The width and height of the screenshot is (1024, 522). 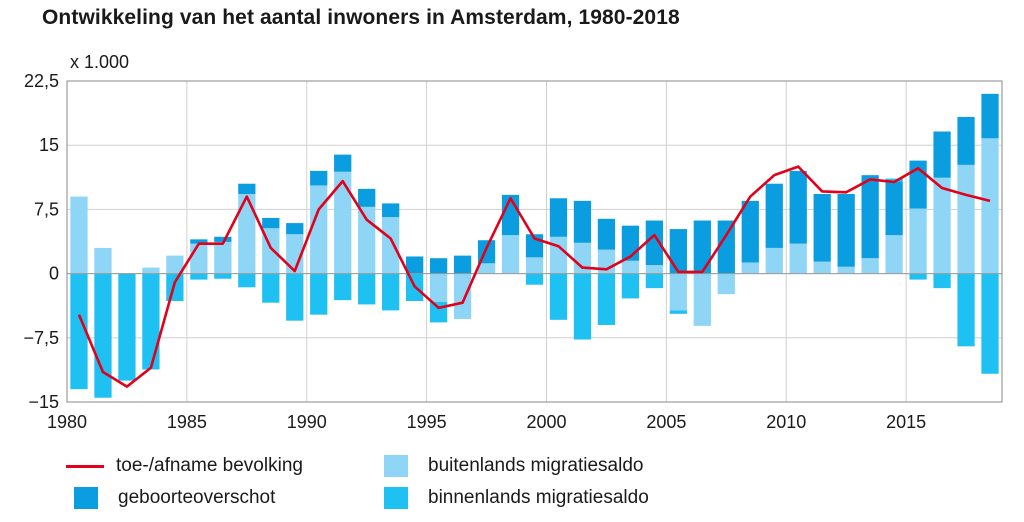 I want to click on x-tick-label: 2010, so click(x=786, y=422).